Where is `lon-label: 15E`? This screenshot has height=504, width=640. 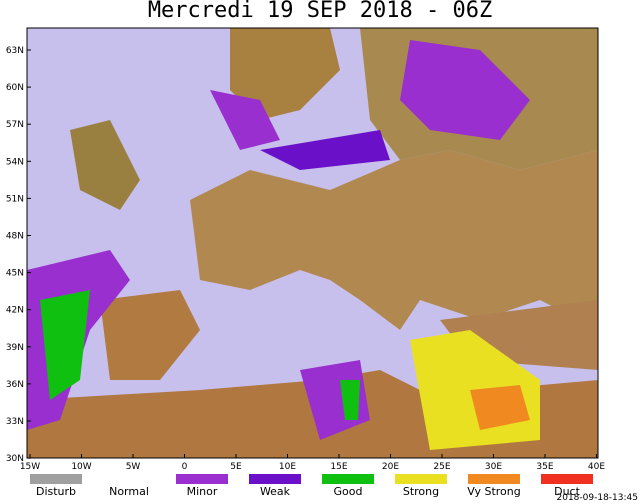
lon-label: 15E is located at coordinates (338, 467).